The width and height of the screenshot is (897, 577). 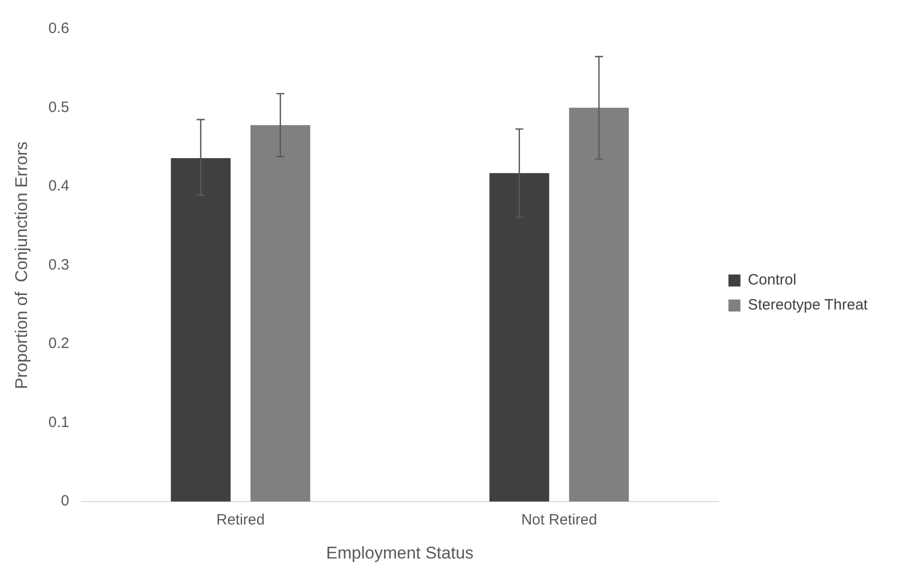 What do you see at coordinates (559, 520) in the screenshot?
I see `x-tick-label: Not Retired` at bounding box center [559, 520].